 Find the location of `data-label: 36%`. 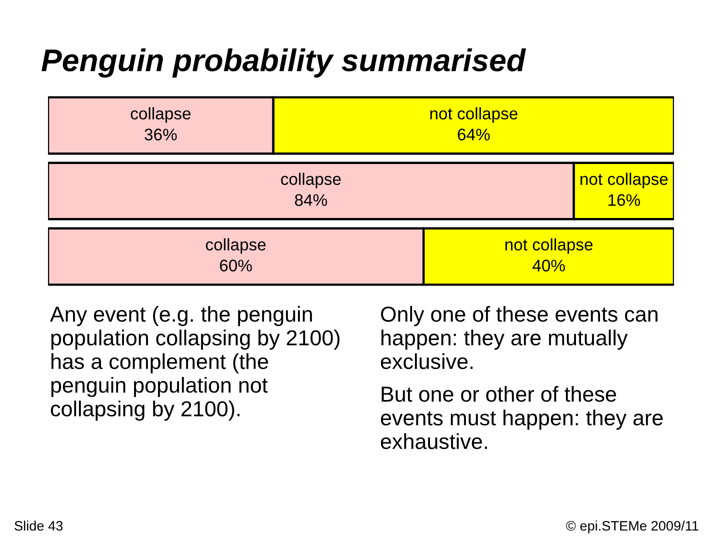

data-label: 36% is located at coordinates (160, 134).